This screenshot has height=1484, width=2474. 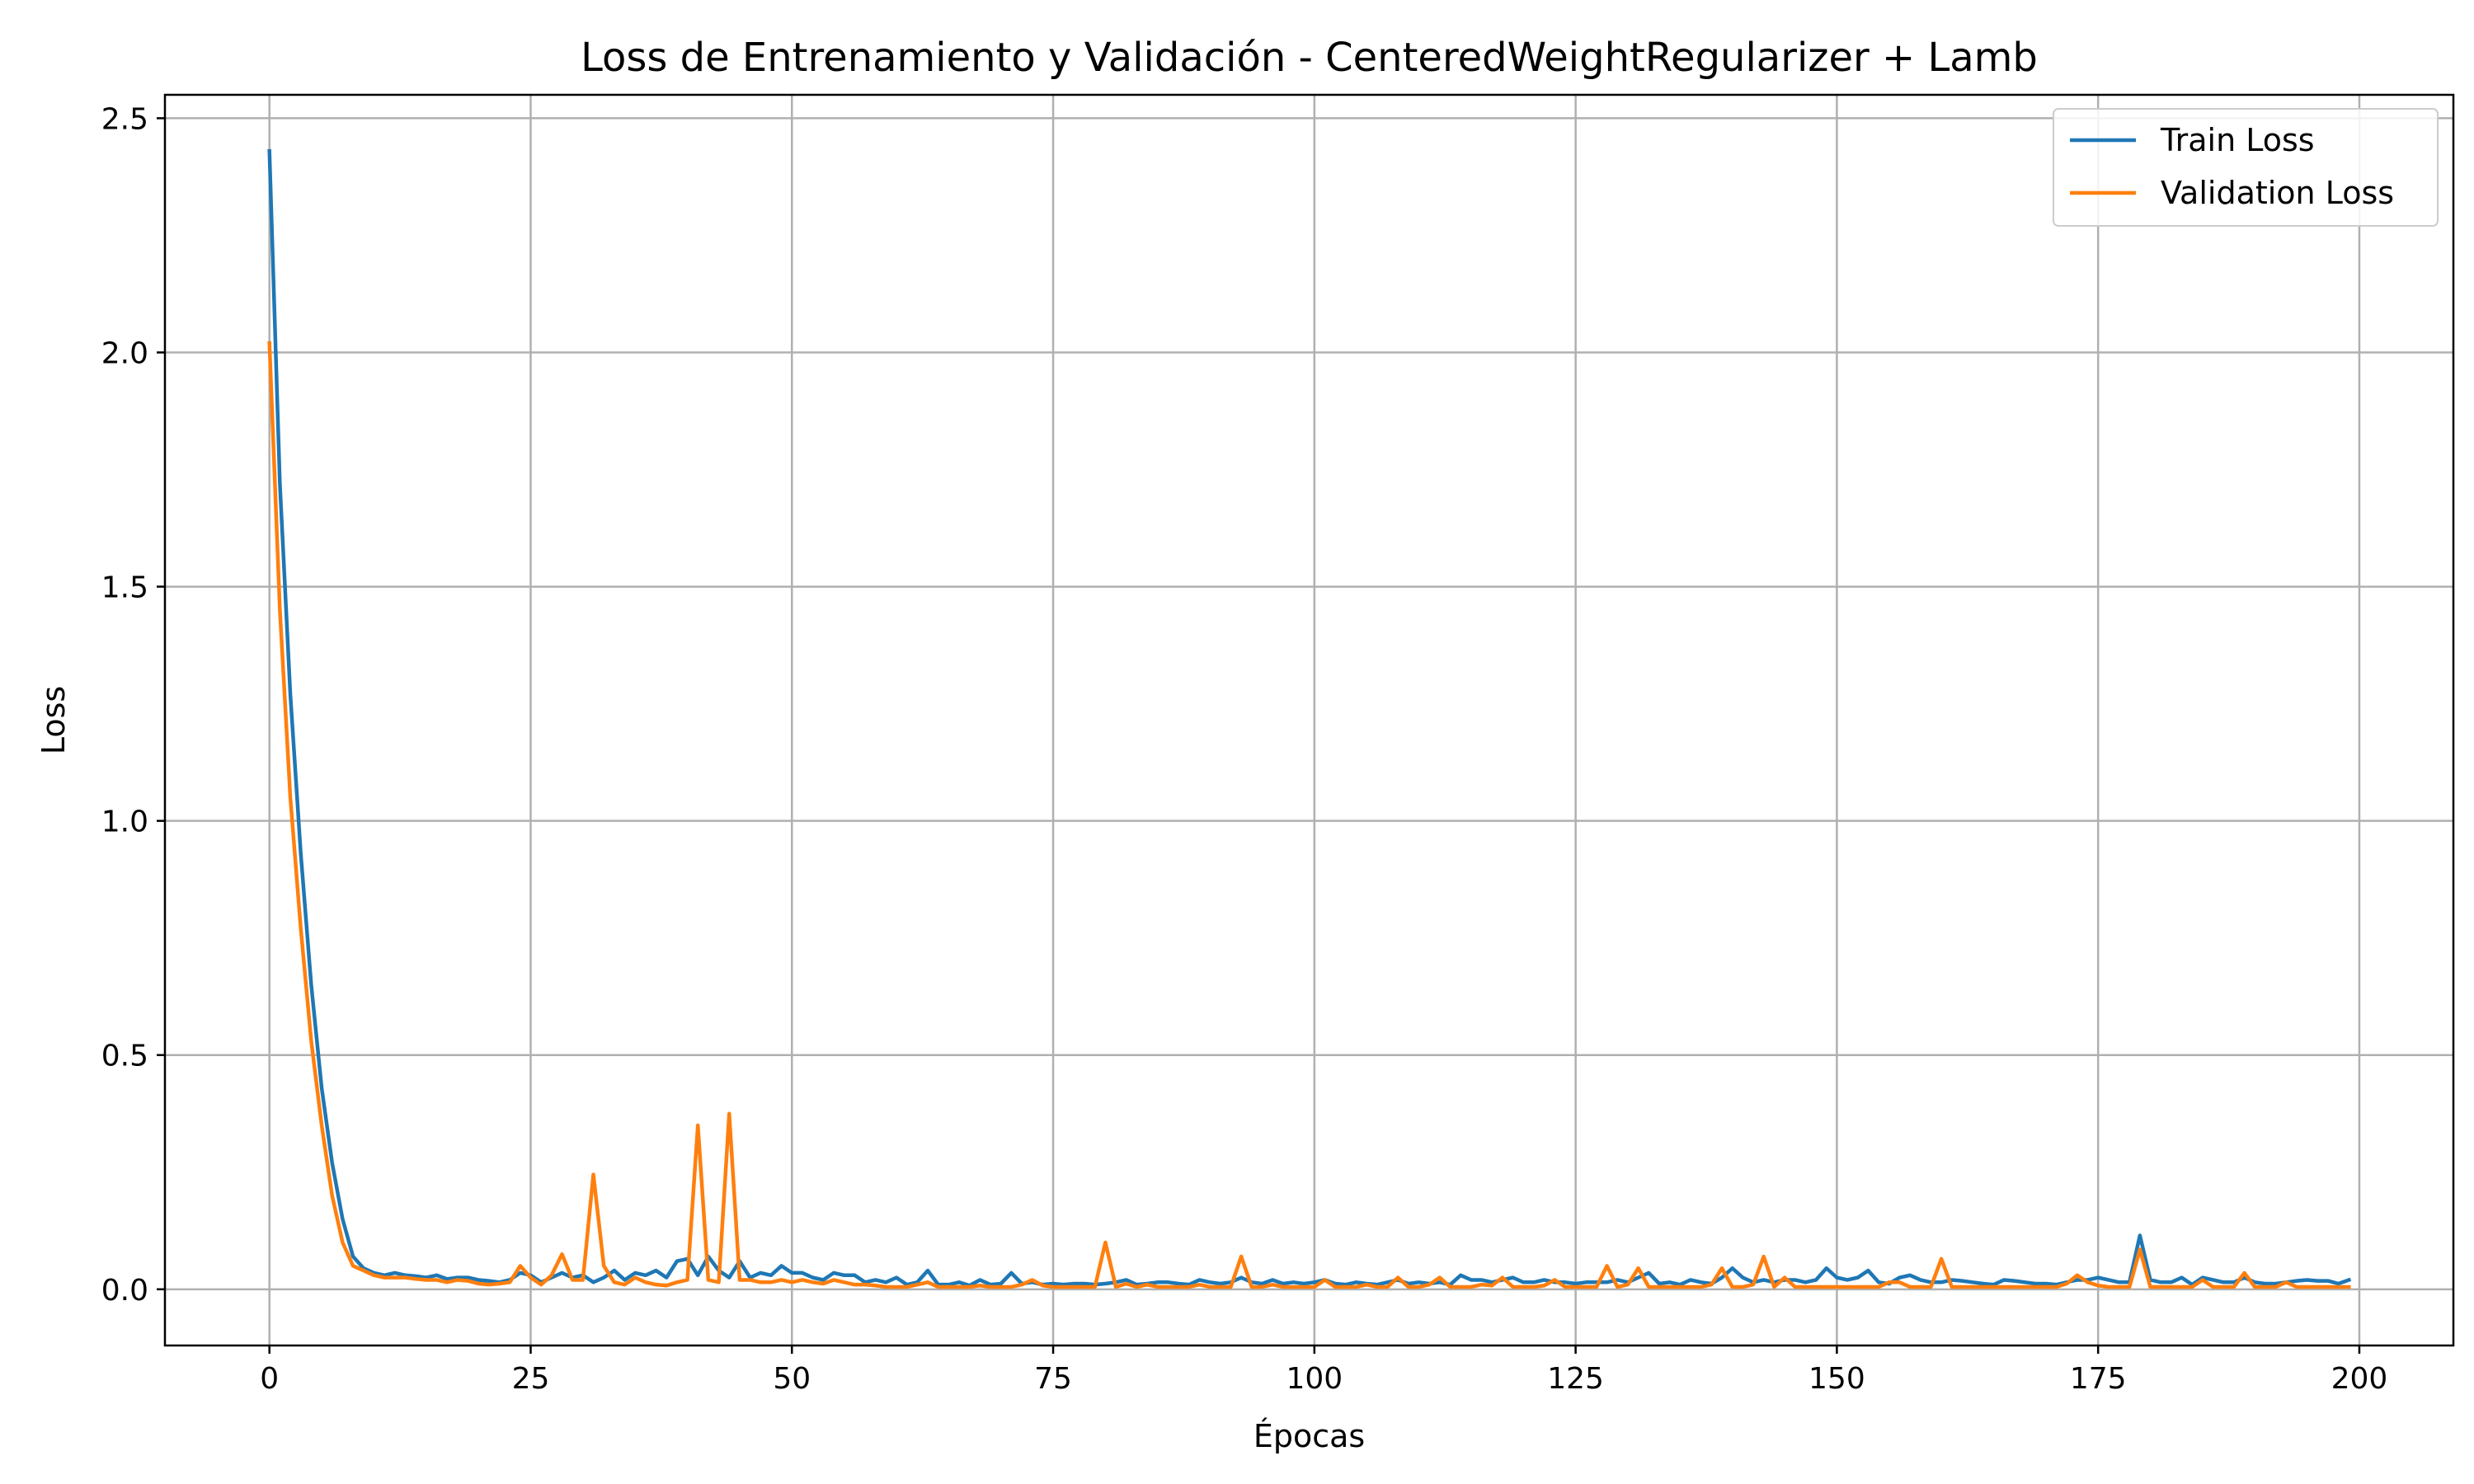 What do you see at coordinates (124, 353) in the screenshot?
I see `y-tick-label: 2.0` at bounding box center [124, 353].